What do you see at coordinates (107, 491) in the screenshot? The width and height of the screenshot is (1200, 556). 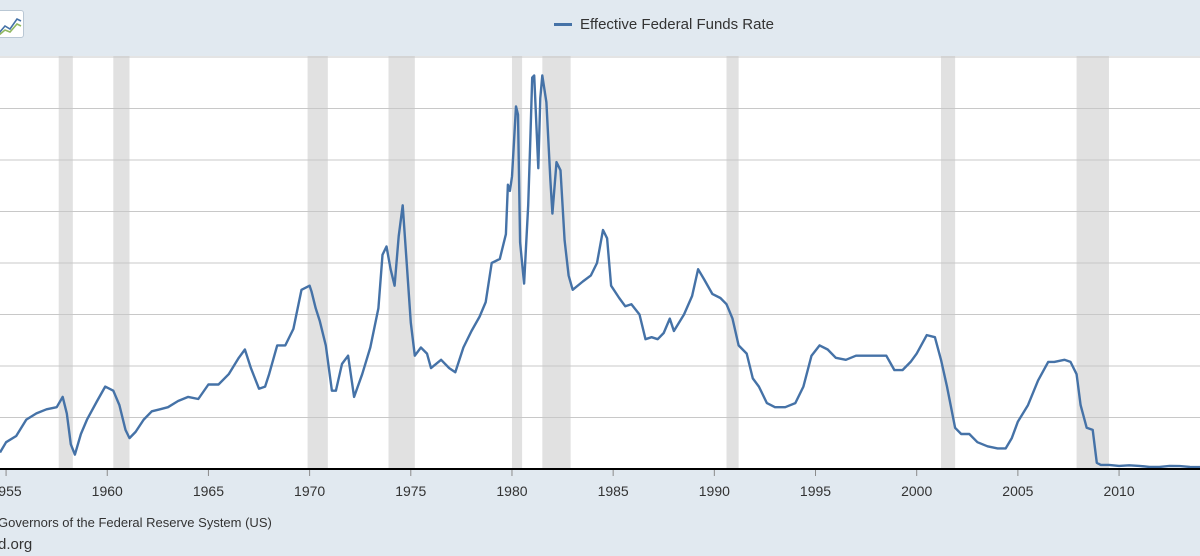 I see `x-tick-label: 1960` at bounding box center [107, 491].